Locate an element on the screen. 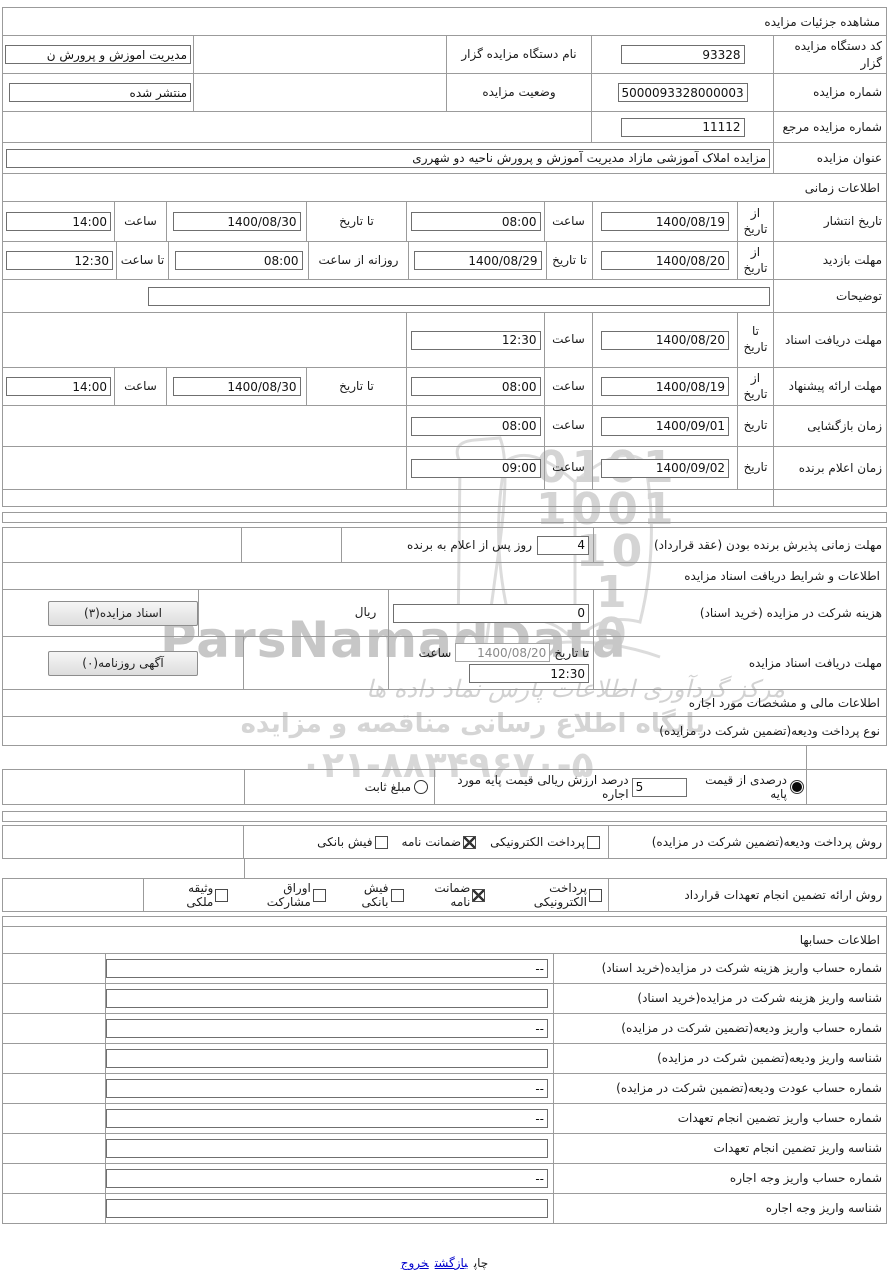 This screenshot has height=1270, width=895. visit-daily-from-label: روزانه از ساعت is located at coordinates (358, 260).